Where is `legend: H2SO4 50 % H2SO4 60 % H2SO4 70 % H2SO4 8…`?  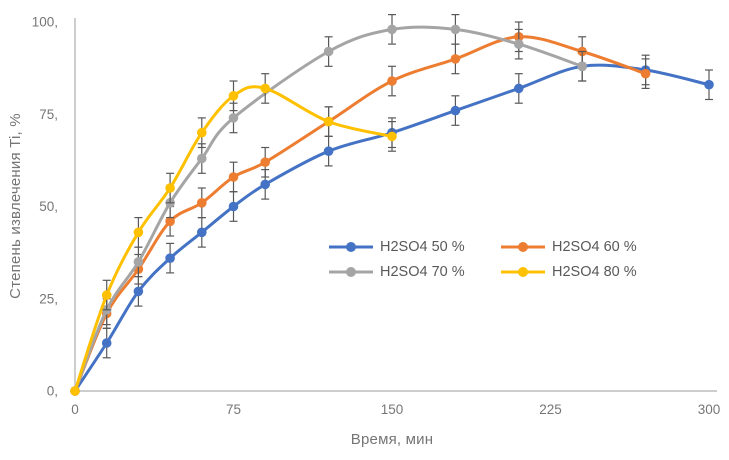 legend: H2SO4 50 % H2SO4 60 % H2SO4 70 % H2SO4 8… is located at coordinates (482, 259).